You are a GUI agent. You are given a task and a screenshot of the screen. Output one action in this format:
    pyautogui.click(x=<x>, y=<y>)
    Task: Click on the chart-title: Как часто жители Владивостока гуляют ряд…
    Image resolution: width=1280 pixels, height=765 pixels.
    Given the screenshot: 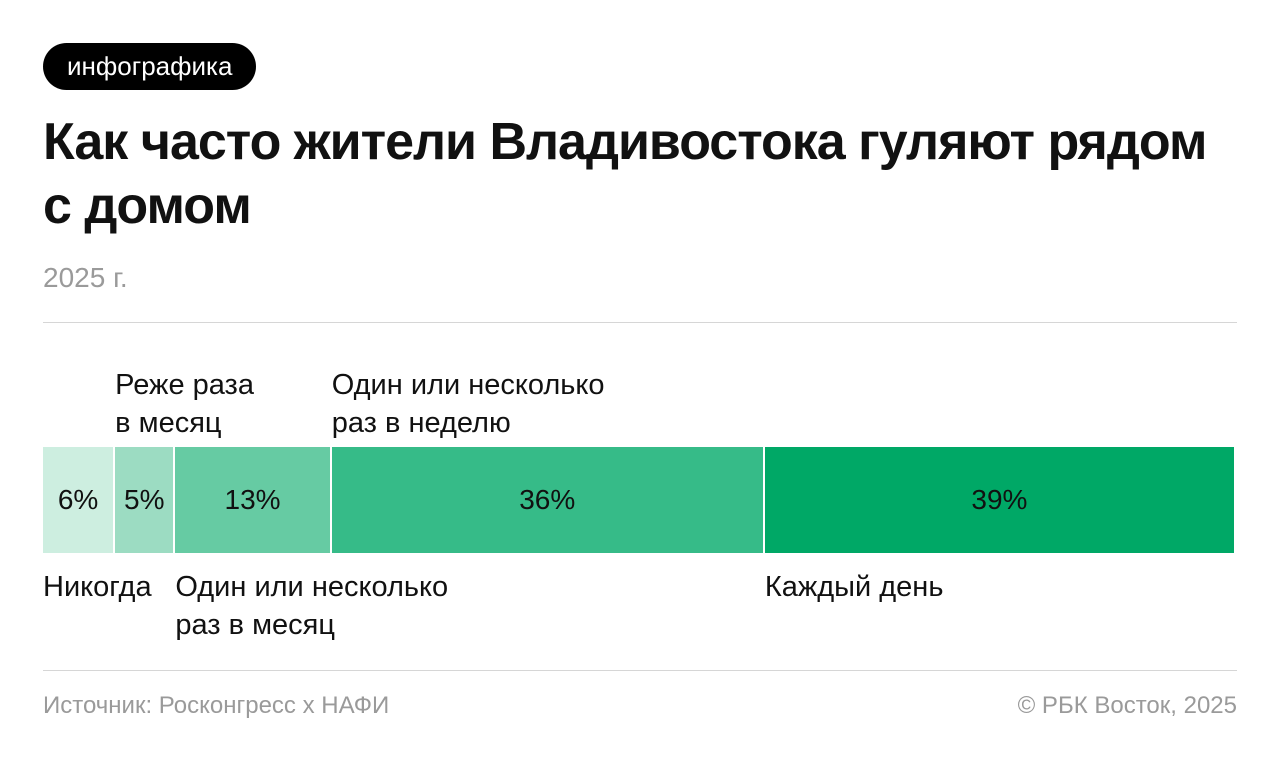 What is the action you would take?
    pyautogui.click(x=625, y=174)
    